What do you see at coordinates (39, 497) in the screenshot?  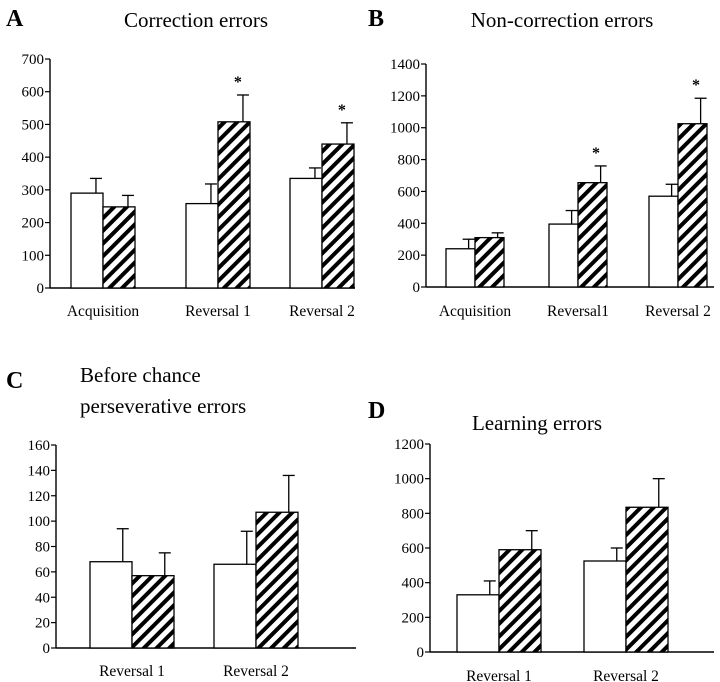 I see `y-tick-label: 120` at bounding box center [39, 497].